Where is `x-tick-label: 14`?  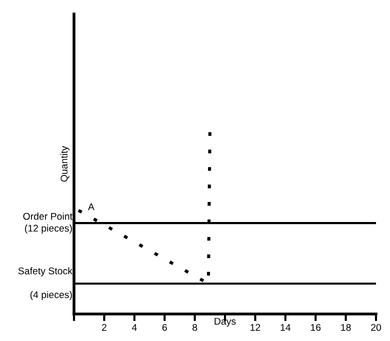
x-tick-label: 14 is located at coordinates (285, 327).